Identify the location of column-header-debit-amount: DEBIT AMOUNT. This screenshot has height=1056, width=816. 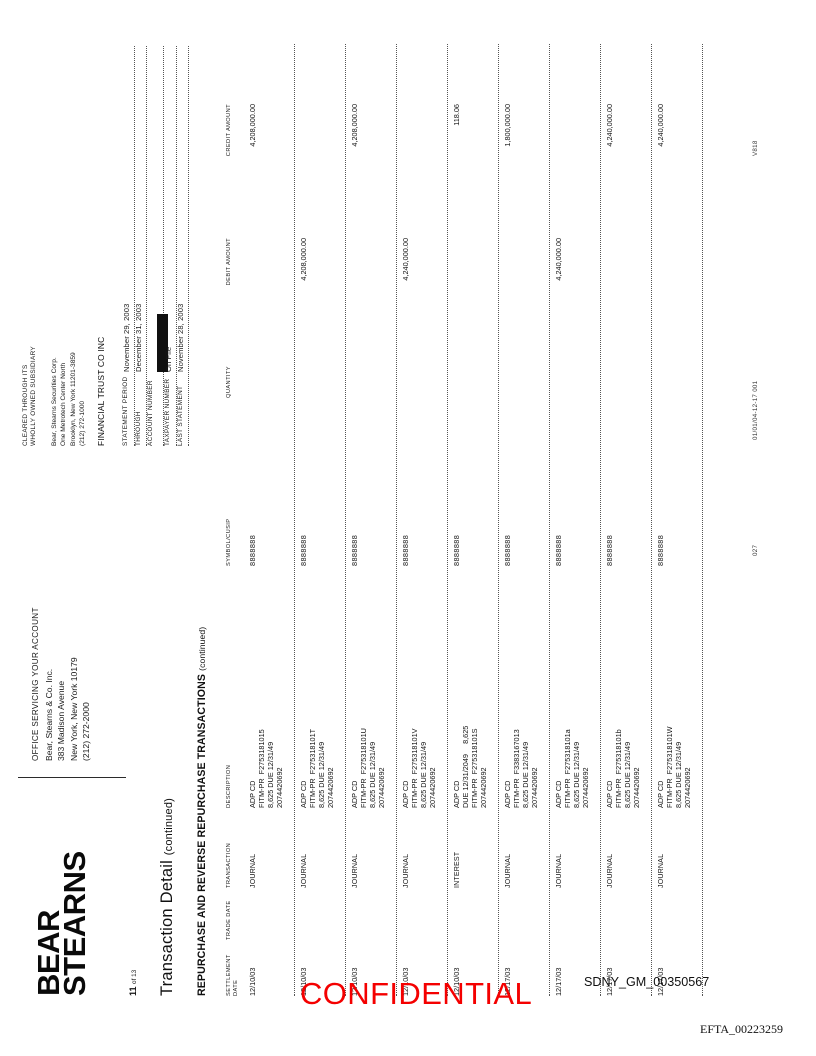
(229, 262).